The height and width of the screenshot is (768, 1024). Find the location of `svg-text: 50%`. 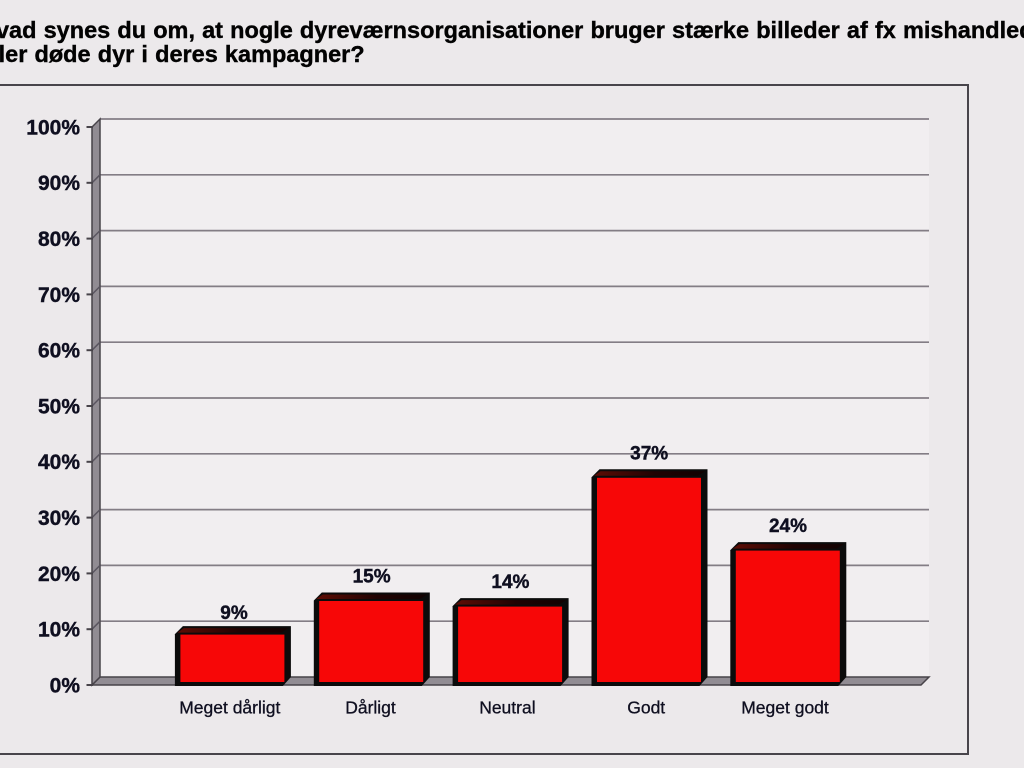

svg-text: 50% is located at coordinates (59, 406).